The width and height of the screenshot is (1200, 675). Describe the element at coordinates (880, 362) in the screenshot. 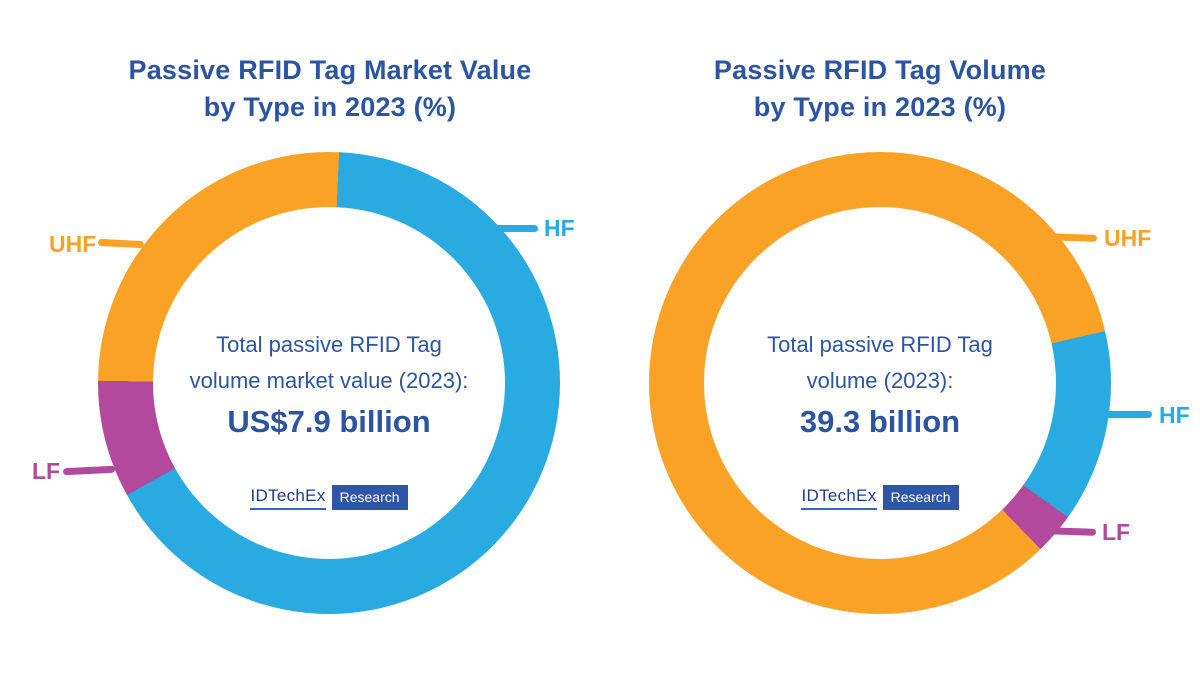

I see `volume-center-text: Total passive RFID Tag volume (2023):` at that location.